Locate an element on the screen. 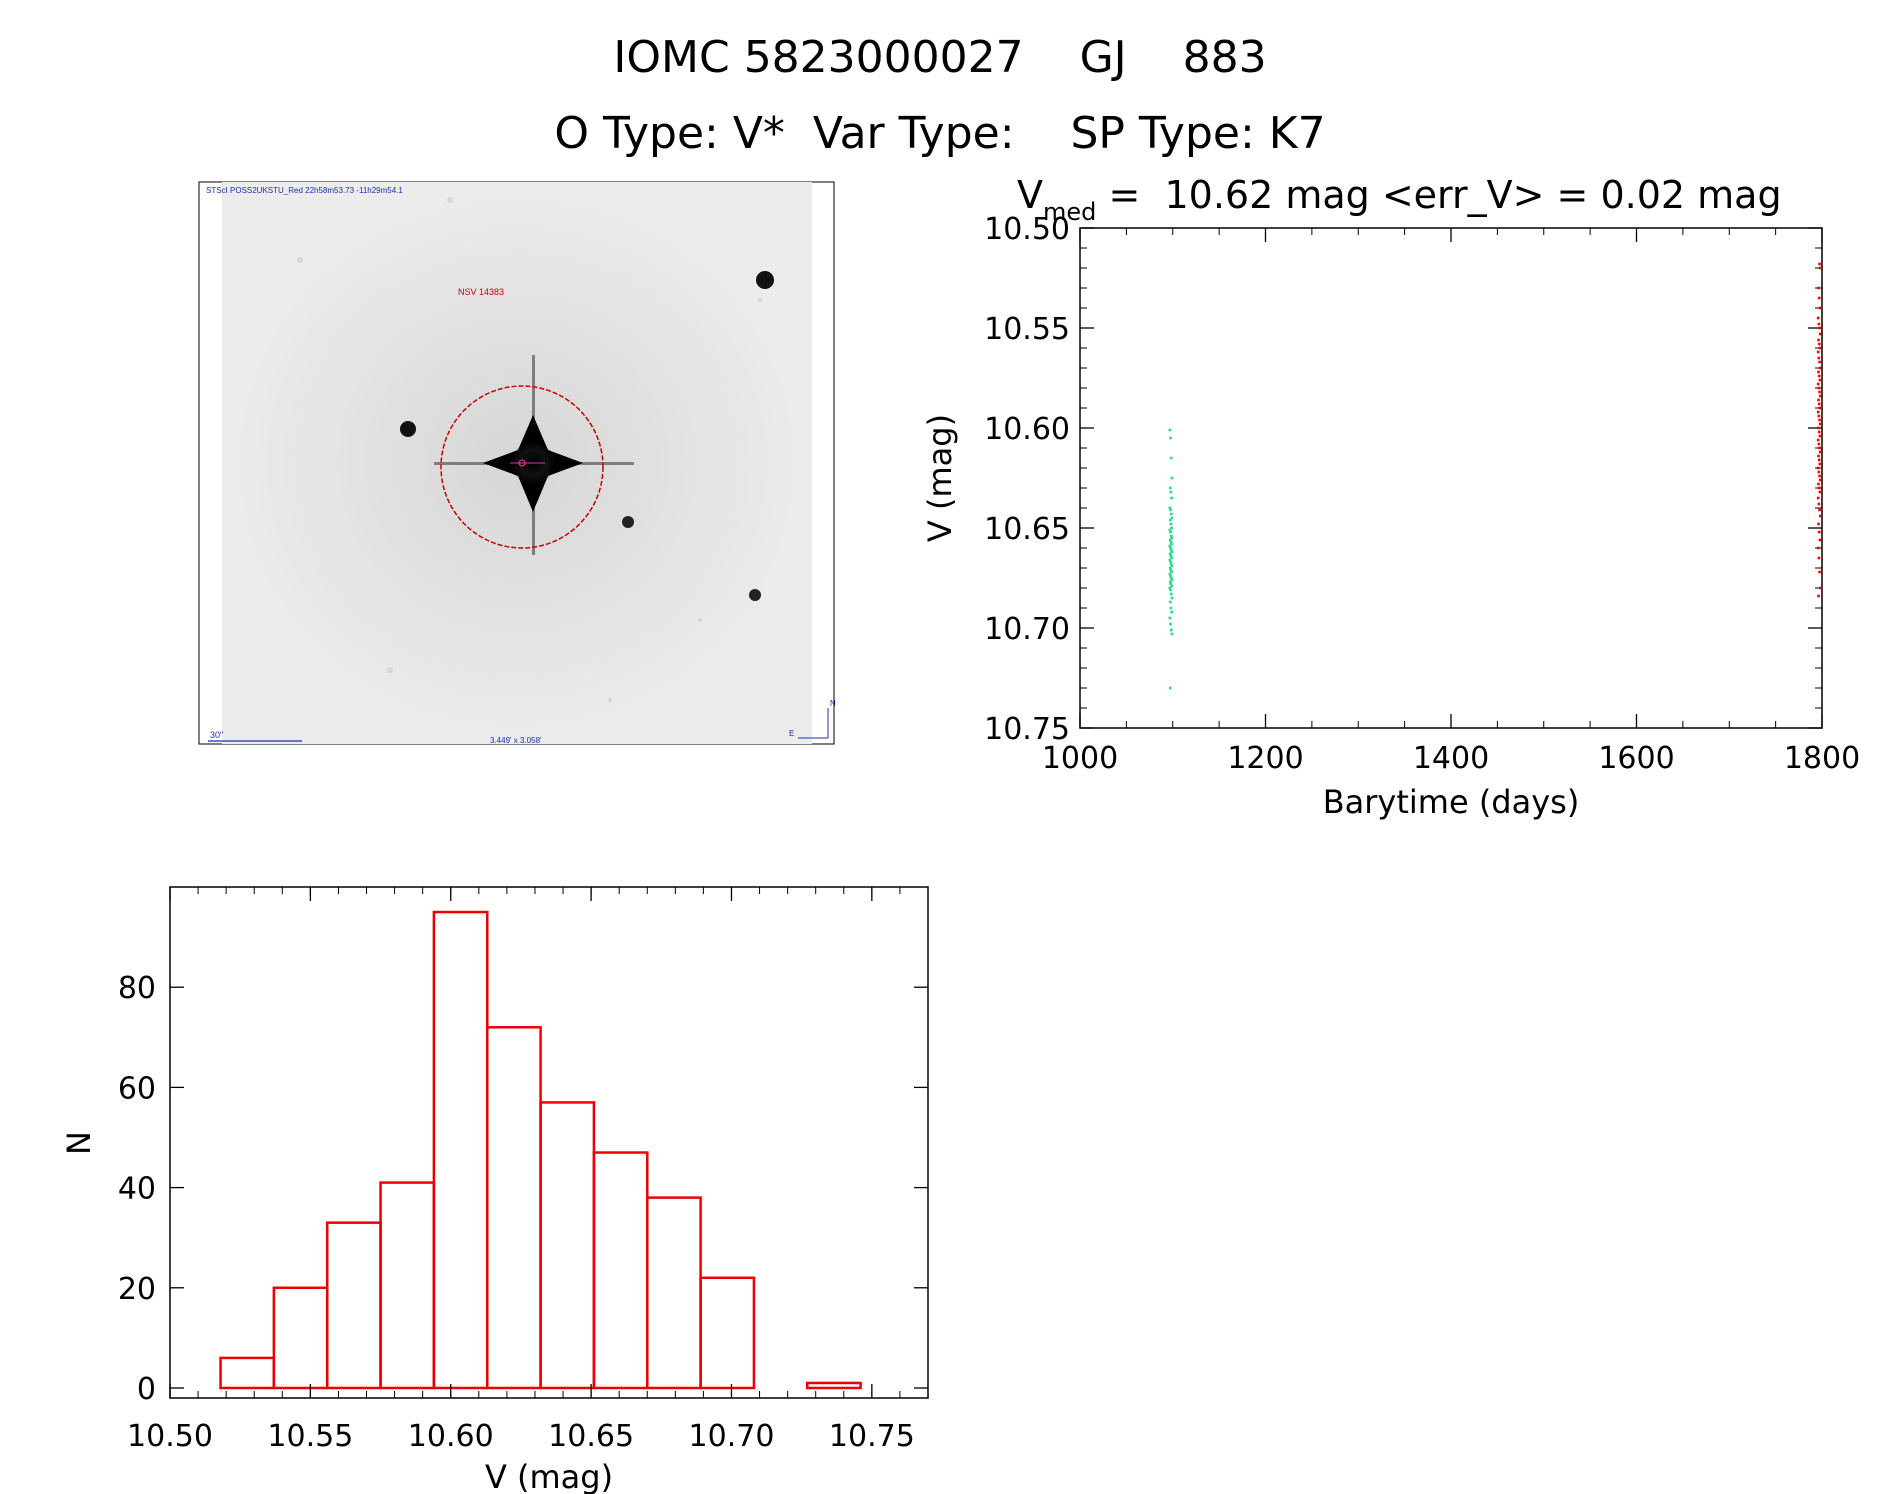 The height and width of the screenshot is (1494, 1889). x-tick-label: 10.55 is located at coordinates (310, 1436).